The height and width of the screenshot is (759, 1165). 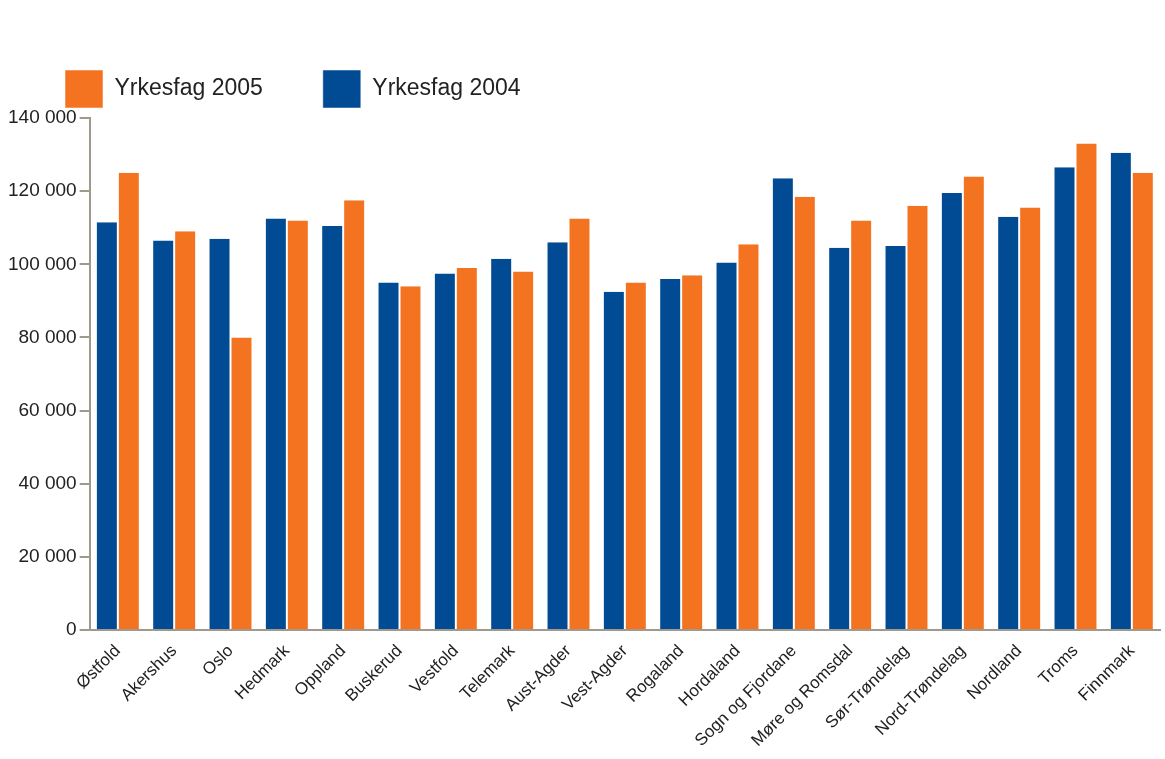 I want to click on y-tick-label: 140 000, so click(x=42, y=117).